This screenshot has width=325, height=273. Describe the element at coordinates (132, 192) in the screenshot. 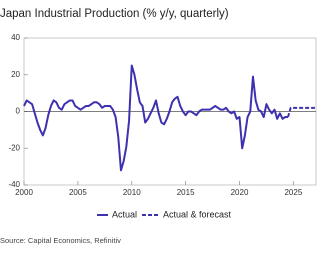

I see `x-tick-label: 2010` at that location.